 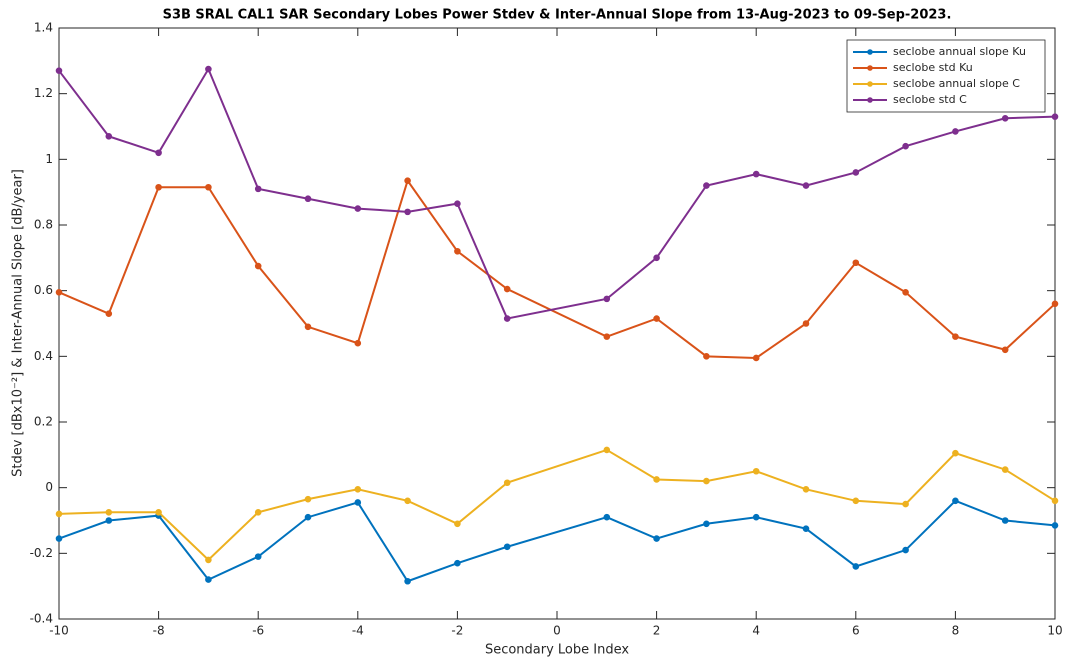 I want to click on x-tick-label: 8, so click(x=956, y=631).